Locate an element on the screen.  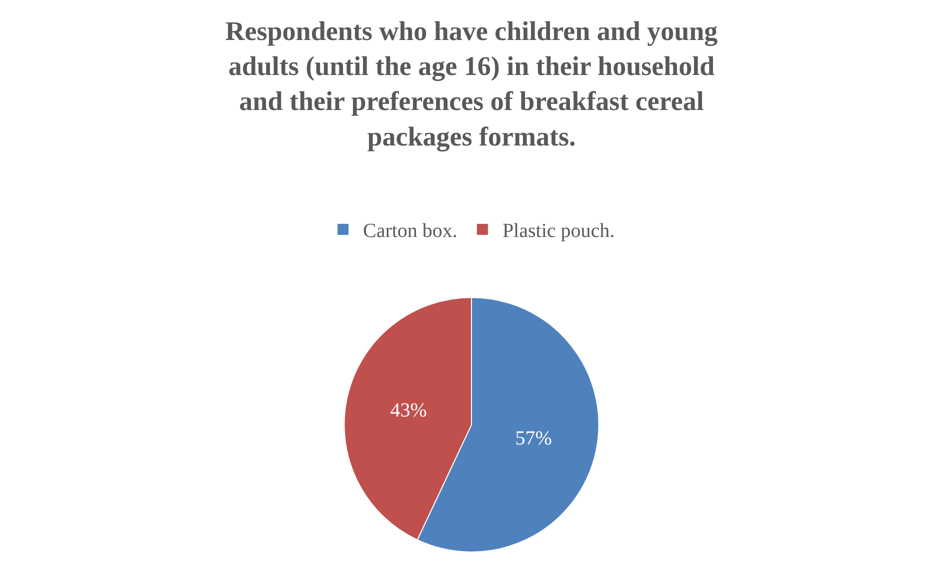
legend-label: Plastic pouch. is located at coordinates (558, 231).